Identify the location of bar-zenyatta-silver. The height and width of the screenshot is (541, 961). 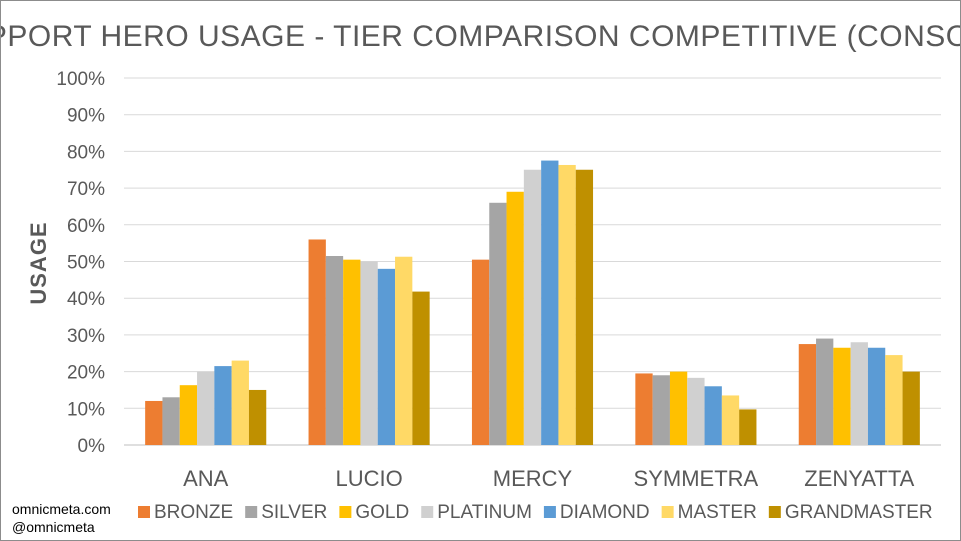
(825, 391).